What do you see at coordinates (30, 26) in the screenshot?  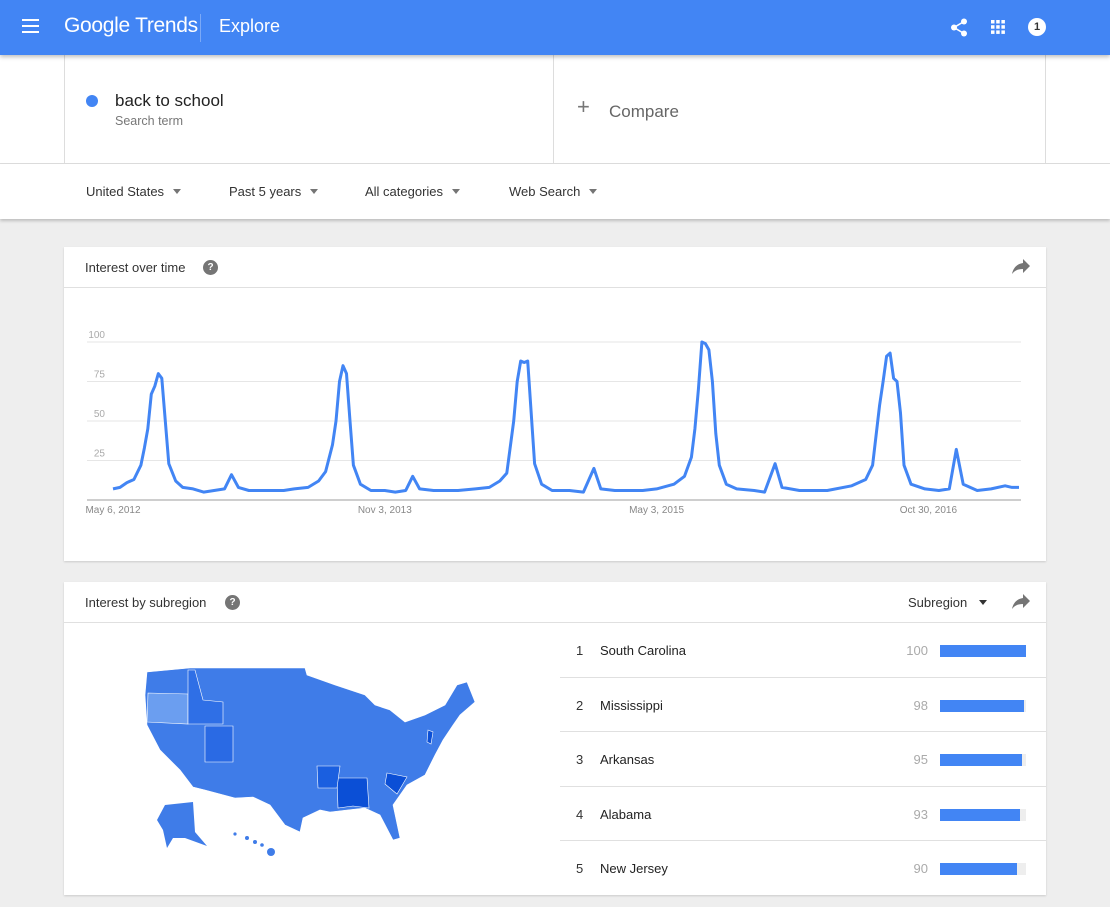 I see `menu-icon` at bounding box center [30, 26].